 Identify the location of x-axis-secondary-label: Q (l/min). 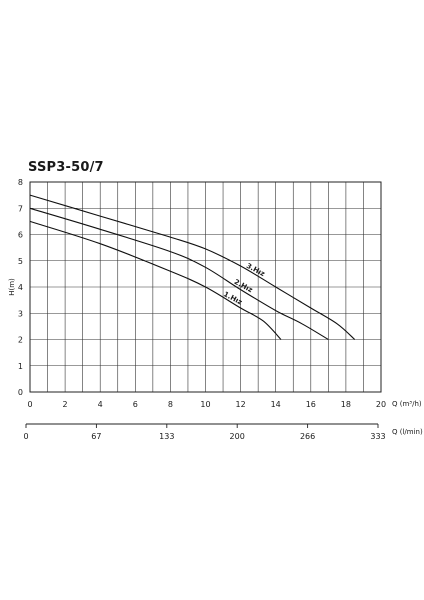
(407, 432).